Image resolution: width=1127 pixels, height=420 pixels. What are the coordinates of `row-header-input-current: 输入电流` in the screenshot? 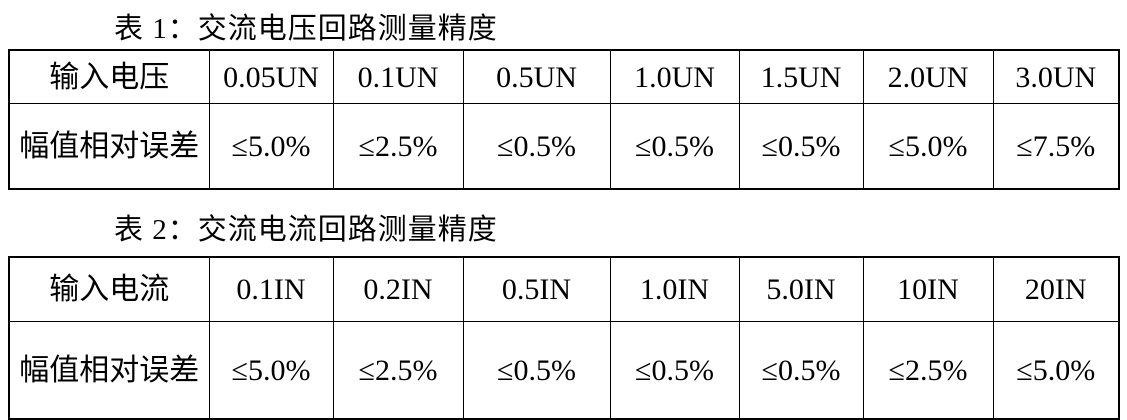 It's located at (109, 289).